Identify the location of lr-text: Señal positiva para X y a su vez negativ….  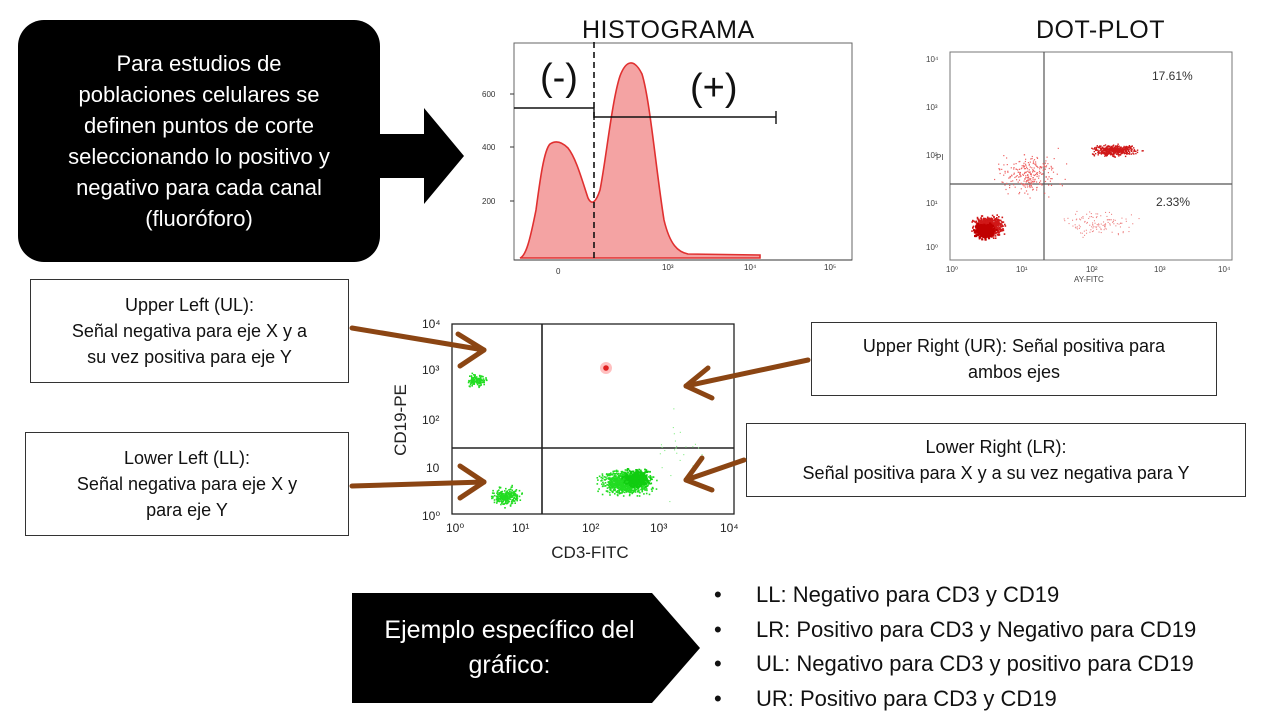
(996, 473).